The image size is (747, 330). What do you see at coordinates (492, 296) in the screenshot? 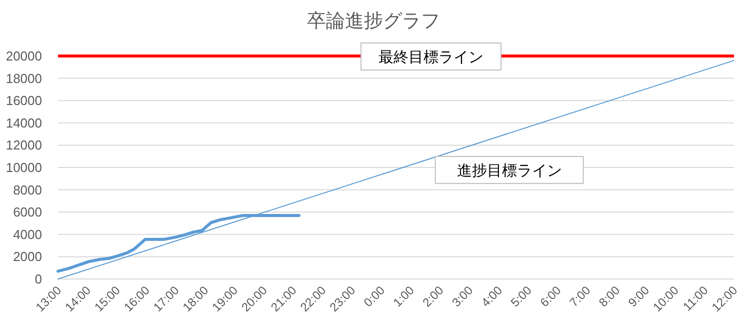
I see `x-tick-label: 4:00` at bounding box center [492, 296].